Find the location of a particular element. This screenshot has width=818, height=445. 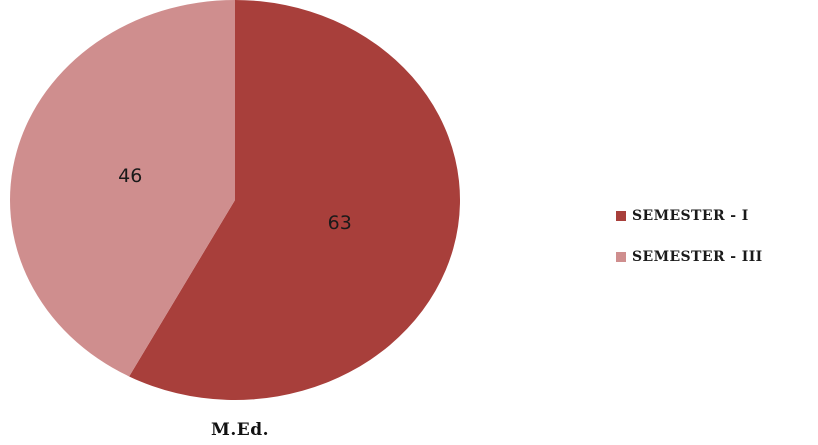

legend-swatch-semester-i is located at coordinates (621, 216).